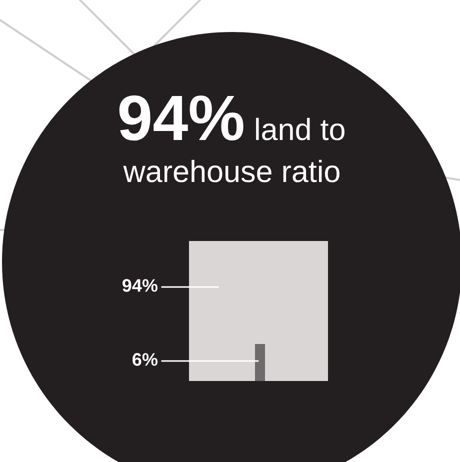 Image resolution: width=460 pixels, height=462 pixels. I want to click on text: 94%, so click(181, 118).